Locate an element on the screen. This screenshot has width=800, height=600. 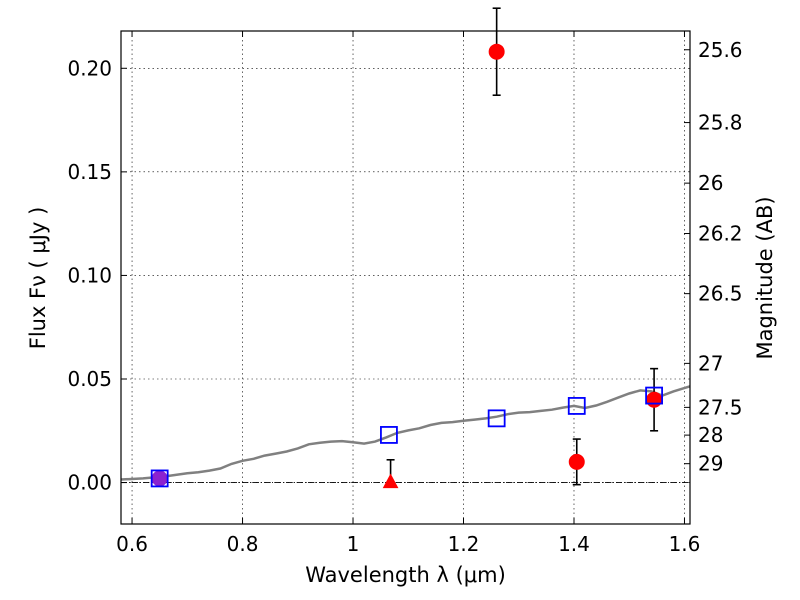
x-axis-label: Wavelength λ (μm) is located at coordinates (405, 575).